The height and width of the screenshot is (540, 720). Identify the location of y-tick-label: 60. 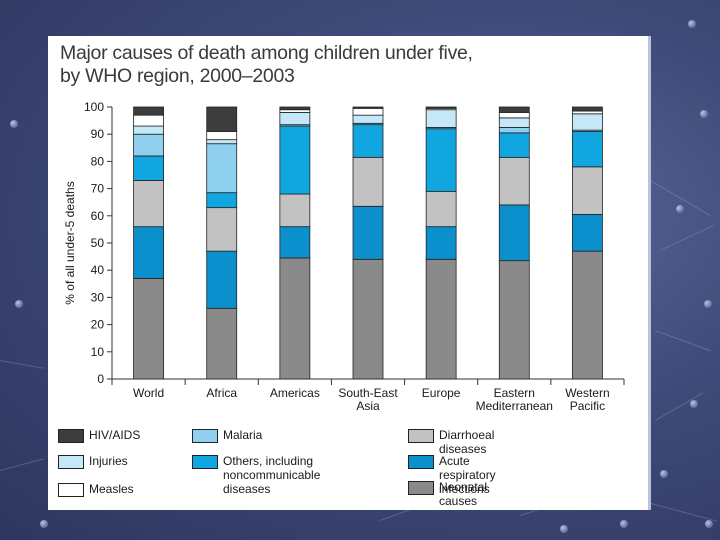
(98, 216).